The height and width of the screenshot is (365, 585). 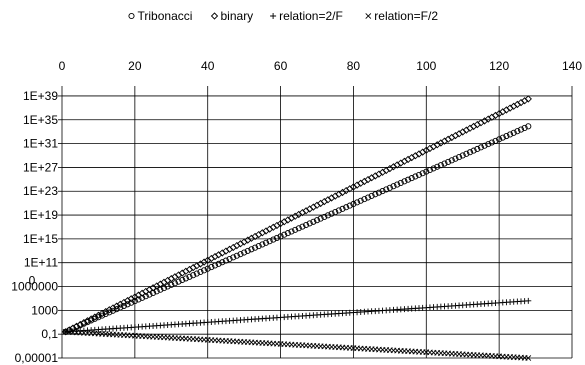 I want to click on y-tick-label: 1E+35, so click(x=40, y=120).